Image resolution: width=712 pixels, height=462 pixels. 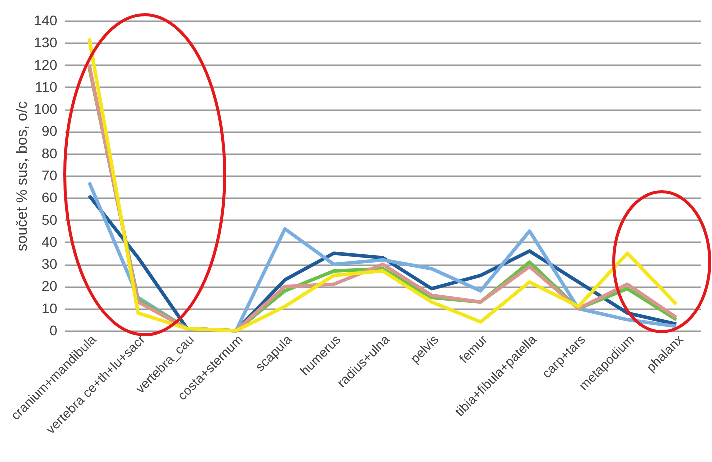 I want to click on y-tick-label: 60, so click(x=50, y=198).